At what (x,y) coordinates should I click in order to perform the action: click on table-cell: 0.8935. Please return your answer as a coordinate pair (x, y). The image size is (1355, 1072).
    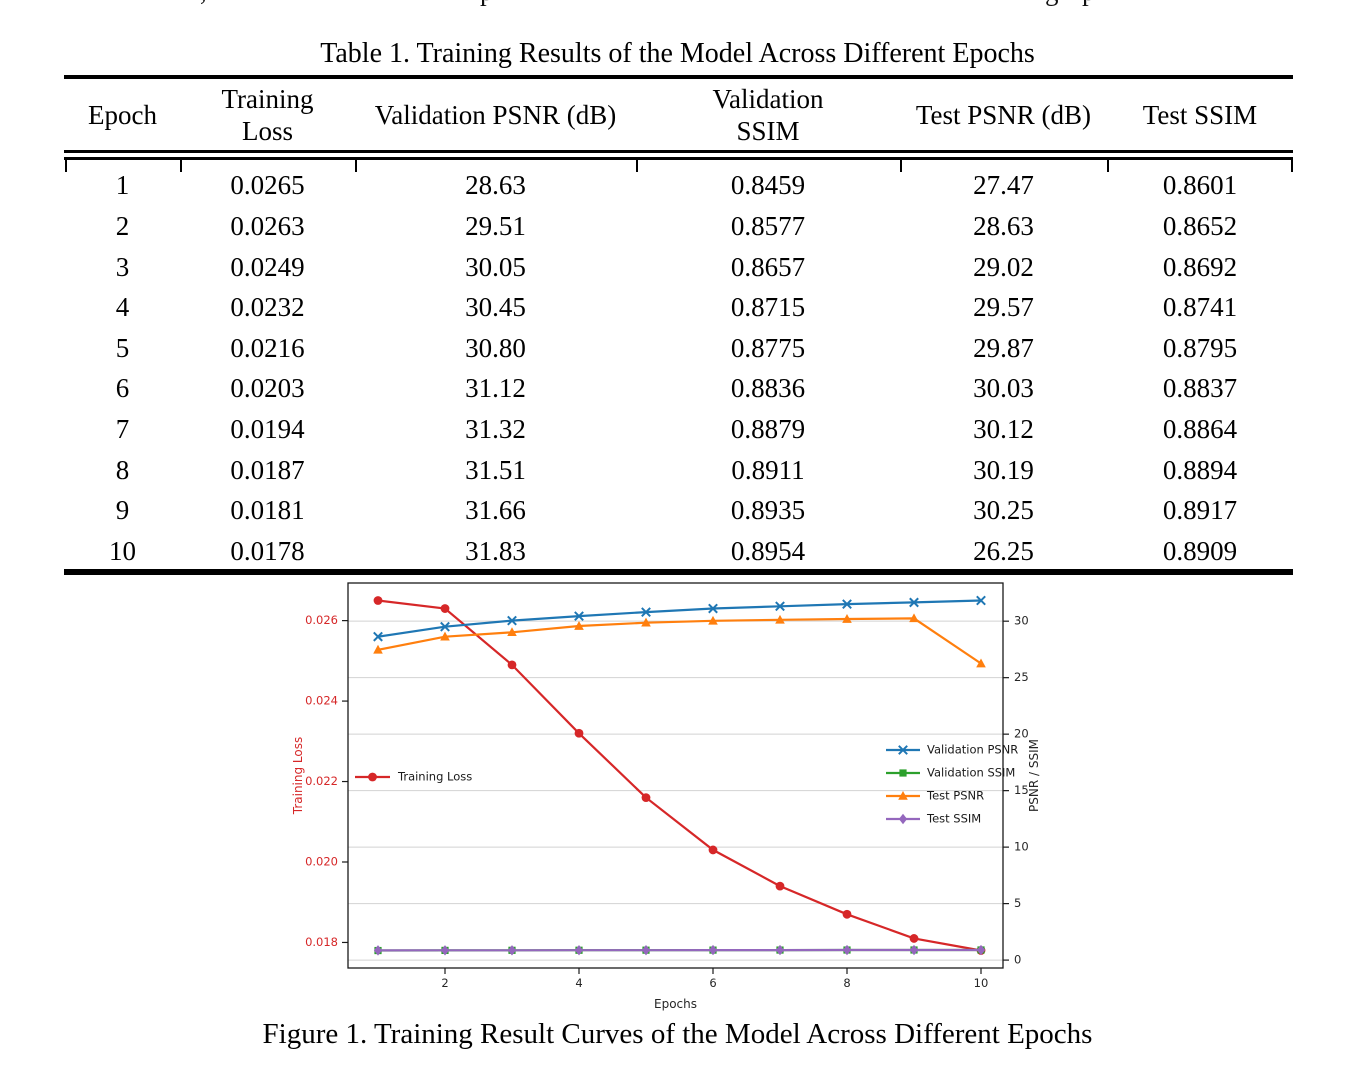
    Looking at the image, I should click on (768, 510).